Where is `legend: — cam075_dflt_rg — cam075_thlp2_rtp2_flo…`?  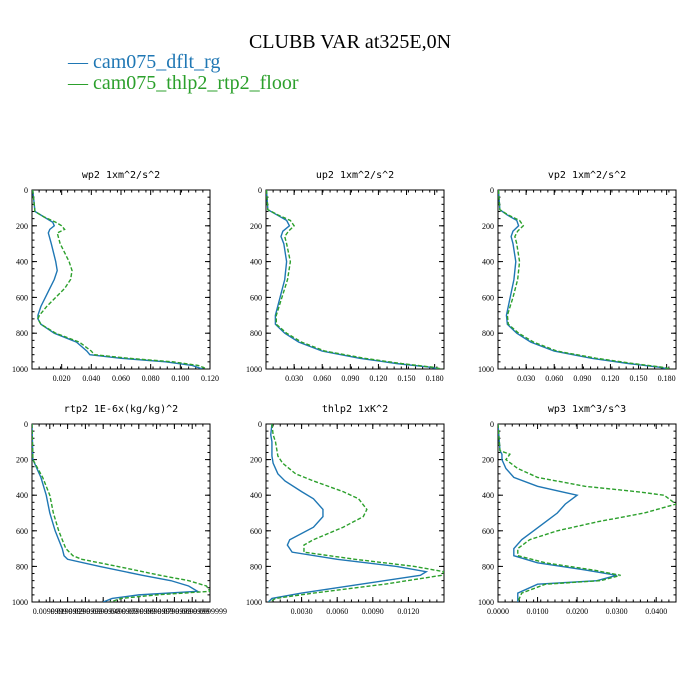 legend: — cam075_dflt_rg — cam075_thlp2_rtp2_flo… is located at coordinates (183, 72).